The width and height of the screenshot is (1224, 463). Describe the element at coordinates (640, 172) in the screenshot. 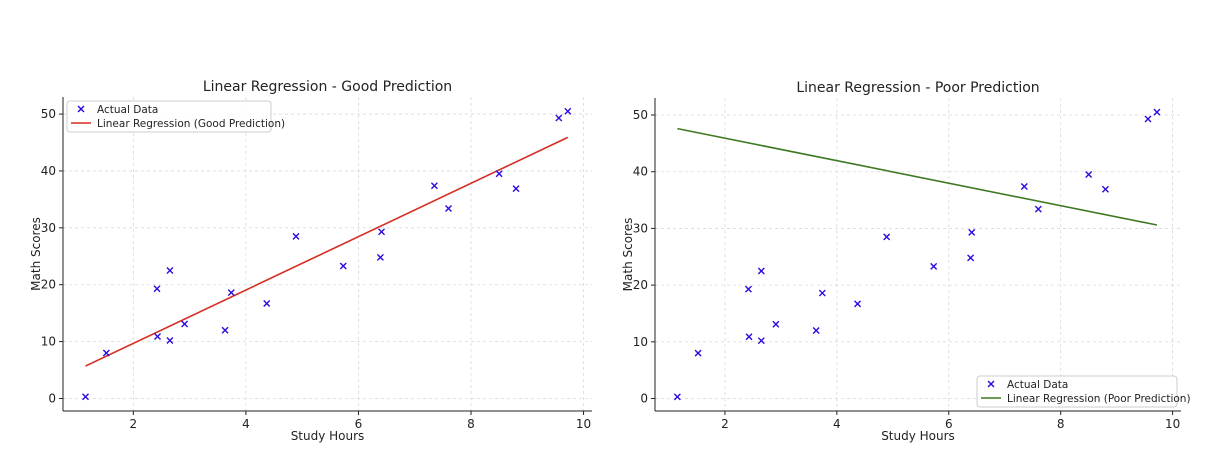

I see `y-tick-label: 40` at that location.